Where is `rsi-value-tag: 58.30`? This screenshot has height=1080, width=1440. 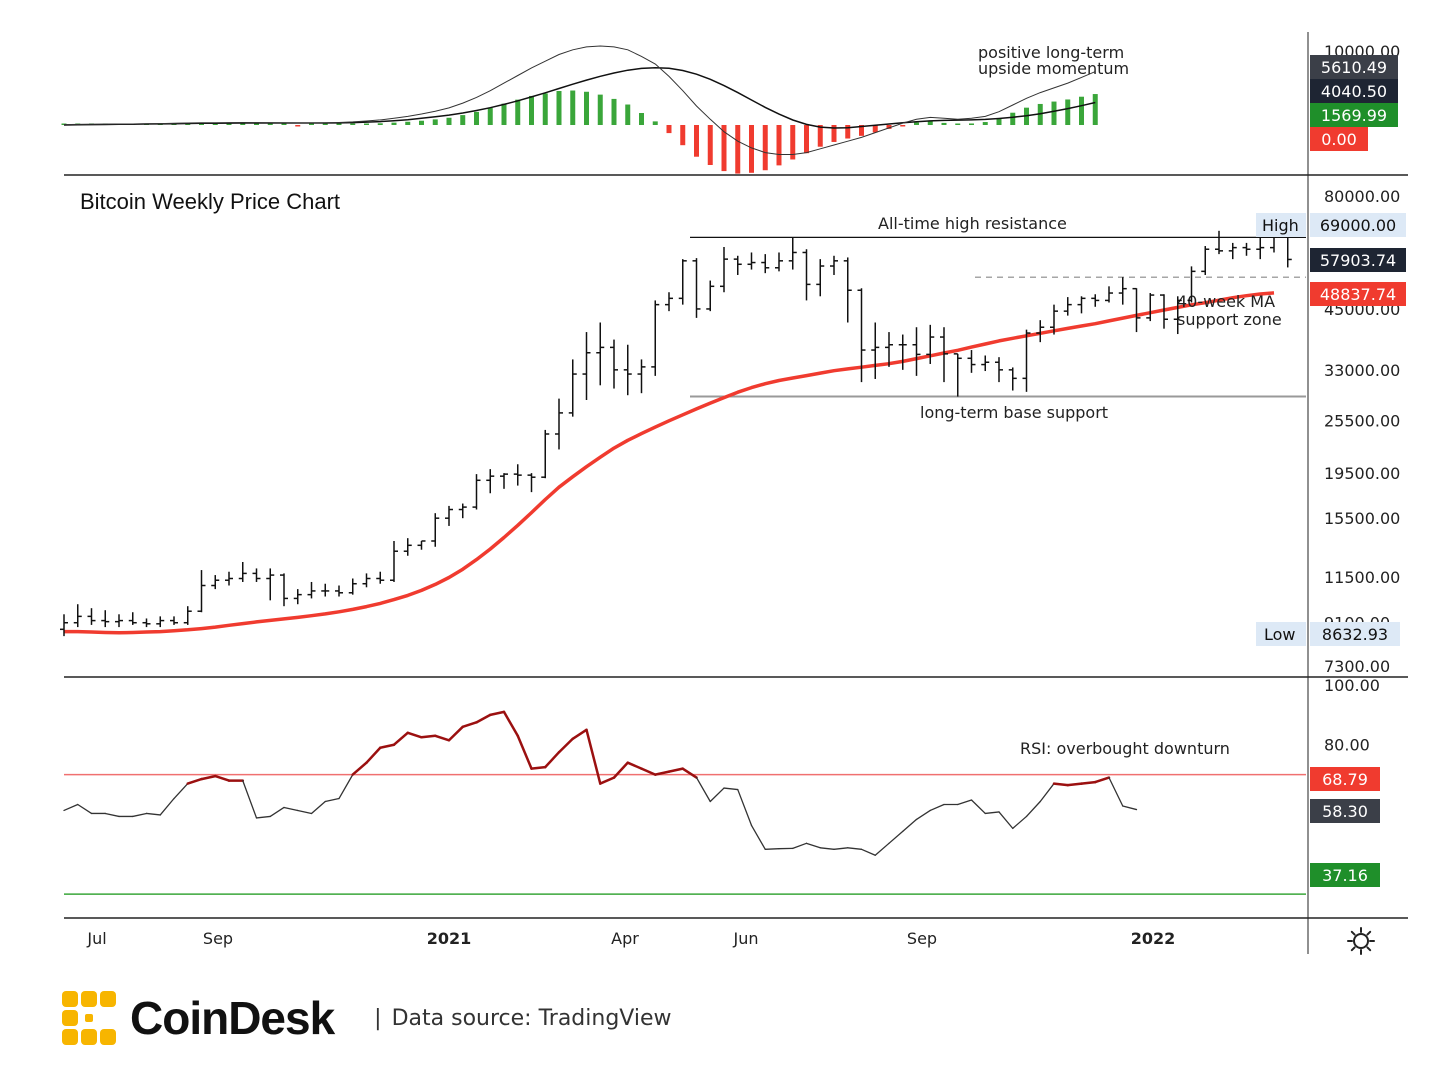
rsi-value-tag: 58.30 is located at coordinates (1345, 811).